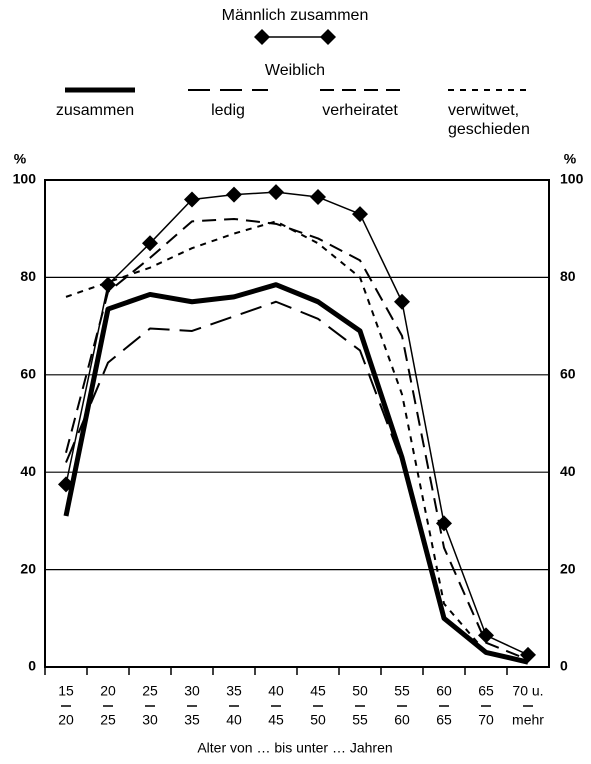 This screenshot has width=591, height=764. Describe the element at coordinates (28, 471) in the screenshot. I see `y-tick-label: 40` at that location.